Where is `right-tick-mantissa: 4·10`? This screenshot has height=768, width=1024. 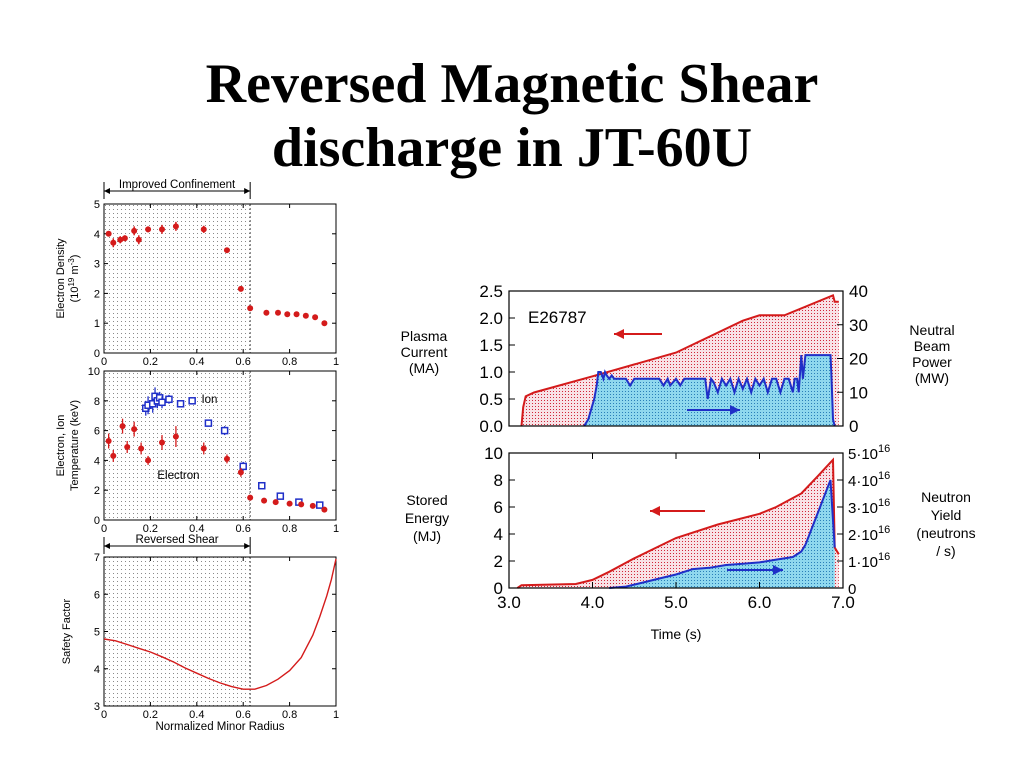
right-tick-mantissa: 4·10 is located at coordinates (863, 481).